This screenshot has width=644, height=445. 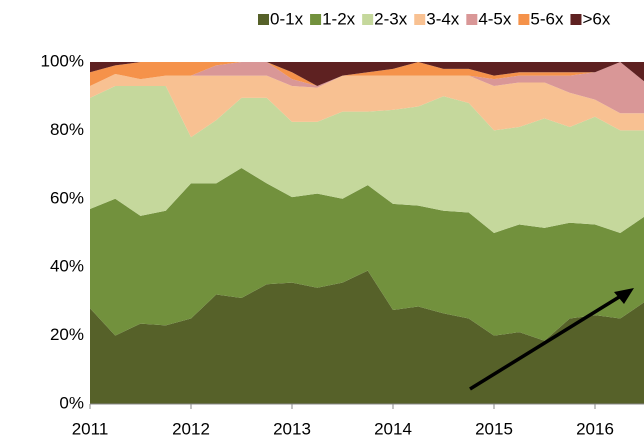 What do you see at coordinates (67, 334) in the screenshot?
I see `y-tick-label: 20%` at bounding box center [67, 334].